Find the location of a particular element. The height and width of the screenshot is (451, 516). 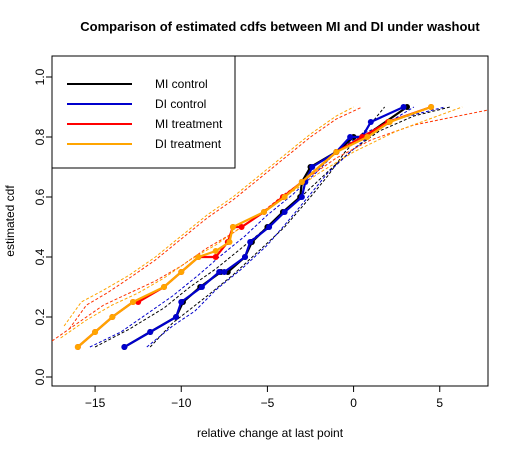

x-tick-label: −5 is located at coordinates (268, 403).